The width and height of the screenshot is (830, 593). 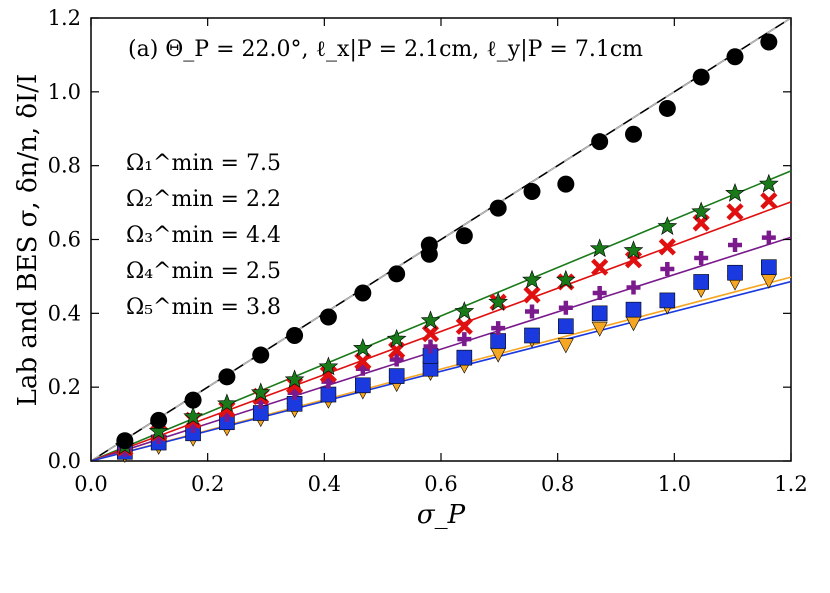 I want to click on y-tick-label: 0.4, so click(x=64, y=313).